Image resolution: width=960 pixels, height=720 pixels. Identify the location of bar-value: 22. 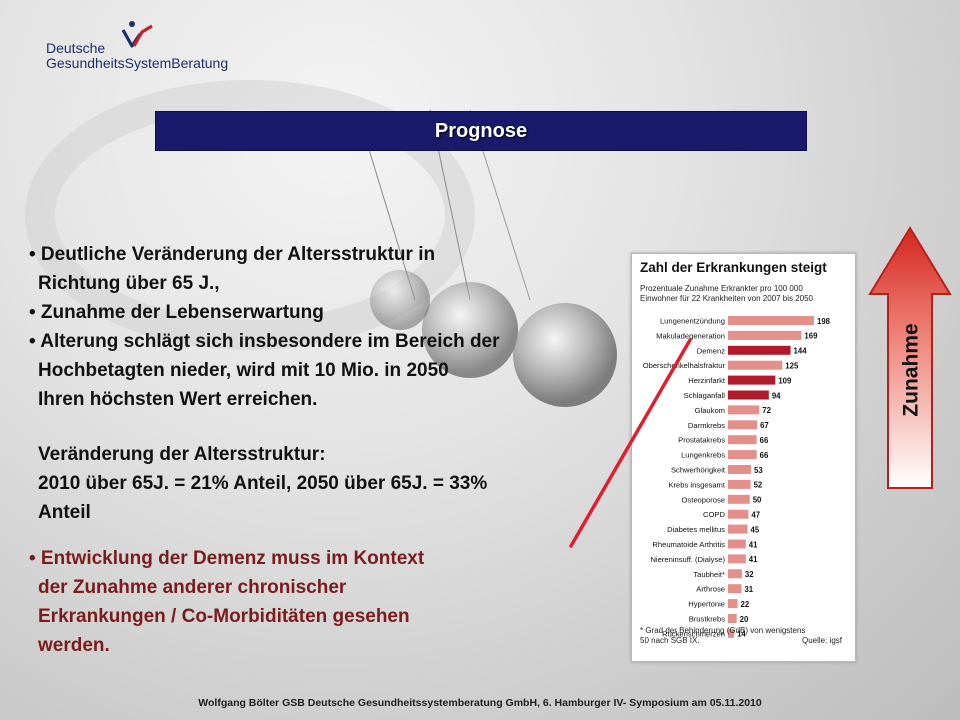
(745, 604).